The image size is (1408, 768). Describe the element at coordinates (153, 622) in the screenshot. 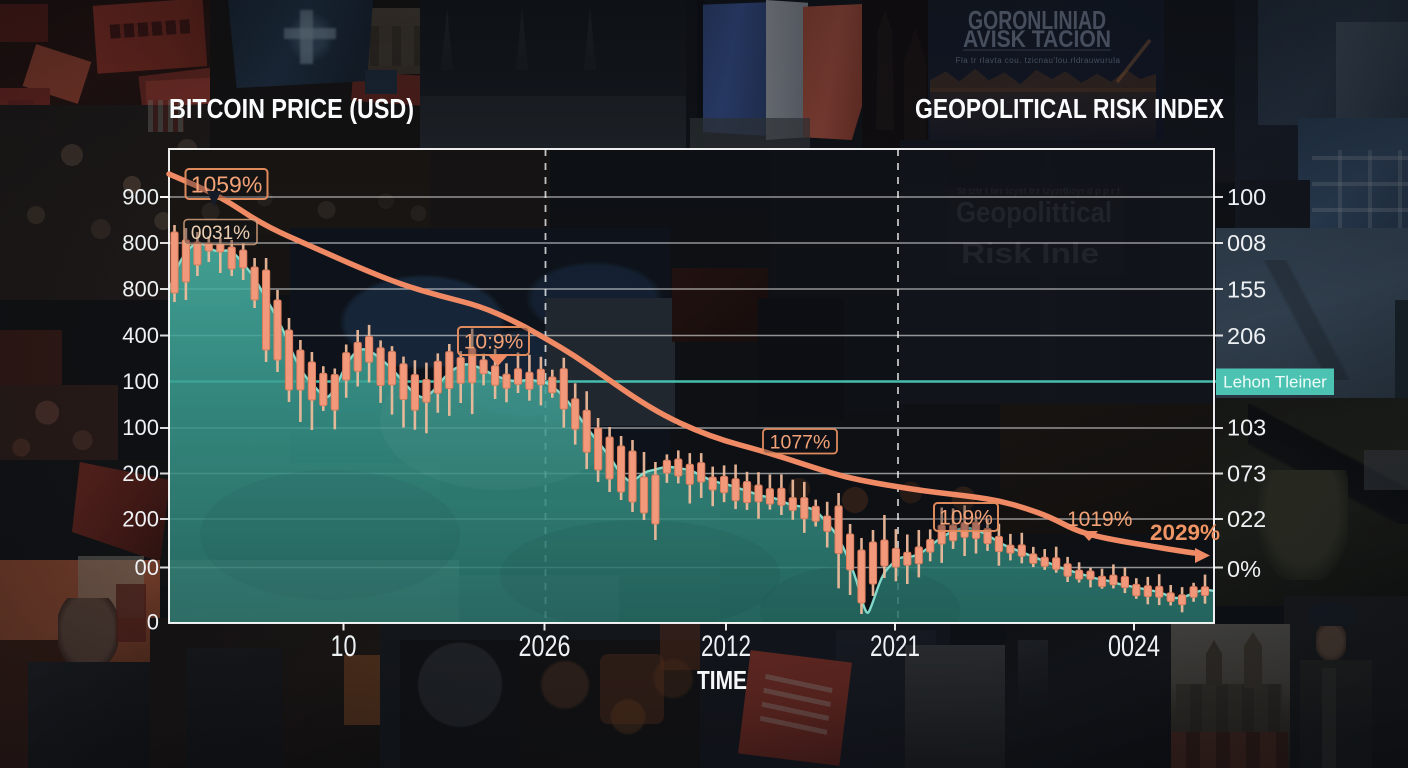

I see `svg-text: 0` at that location.